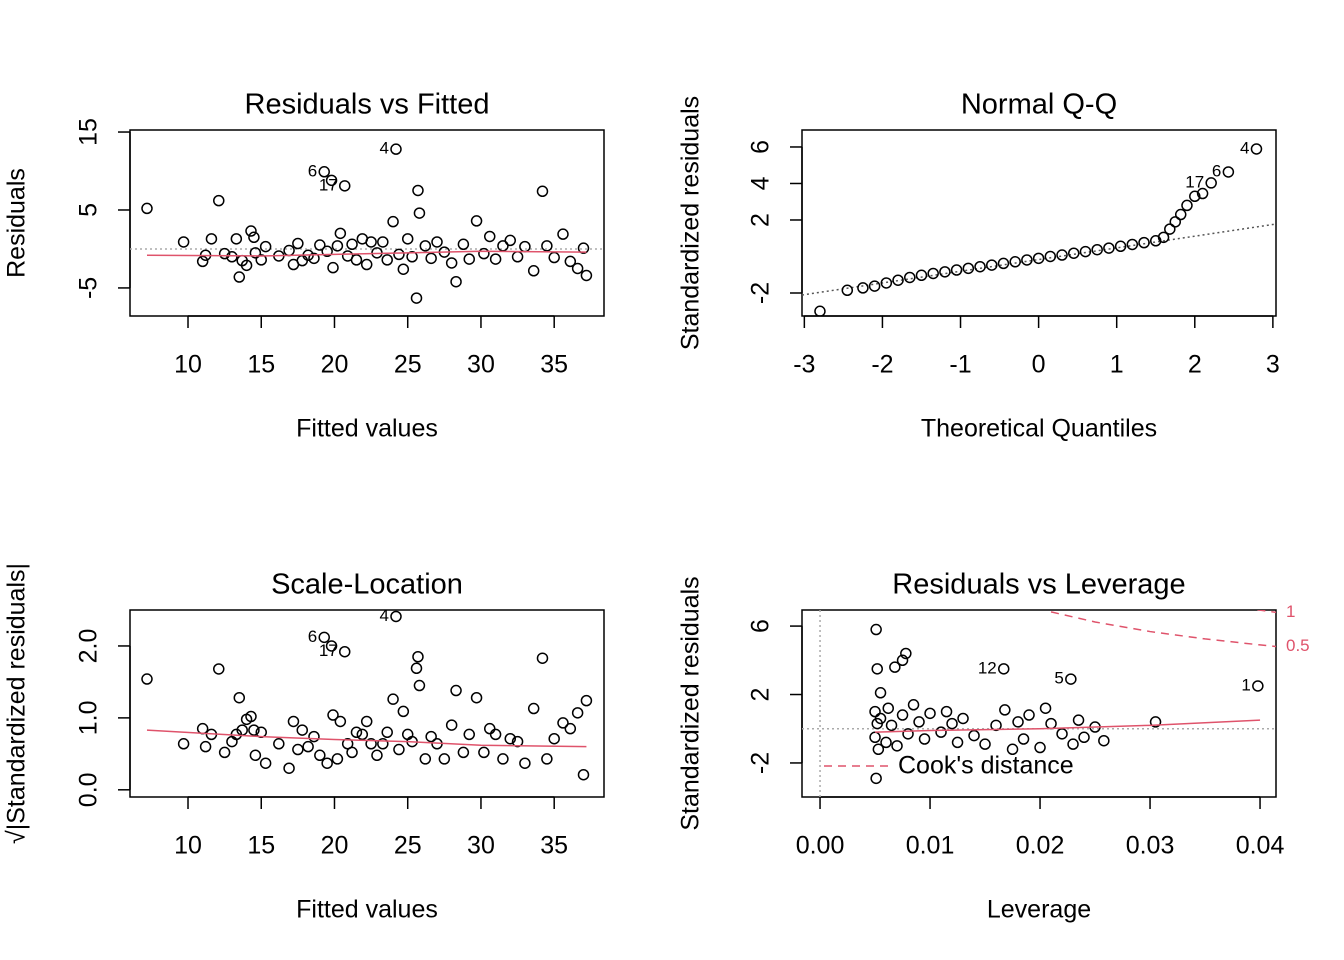 Image resolution: width=1344 pixels, height=960 pixels. What do you see at coordinates (1216, 170) in the screenshot?
I see `point-label: 6` at bounding box center [1216, 170].